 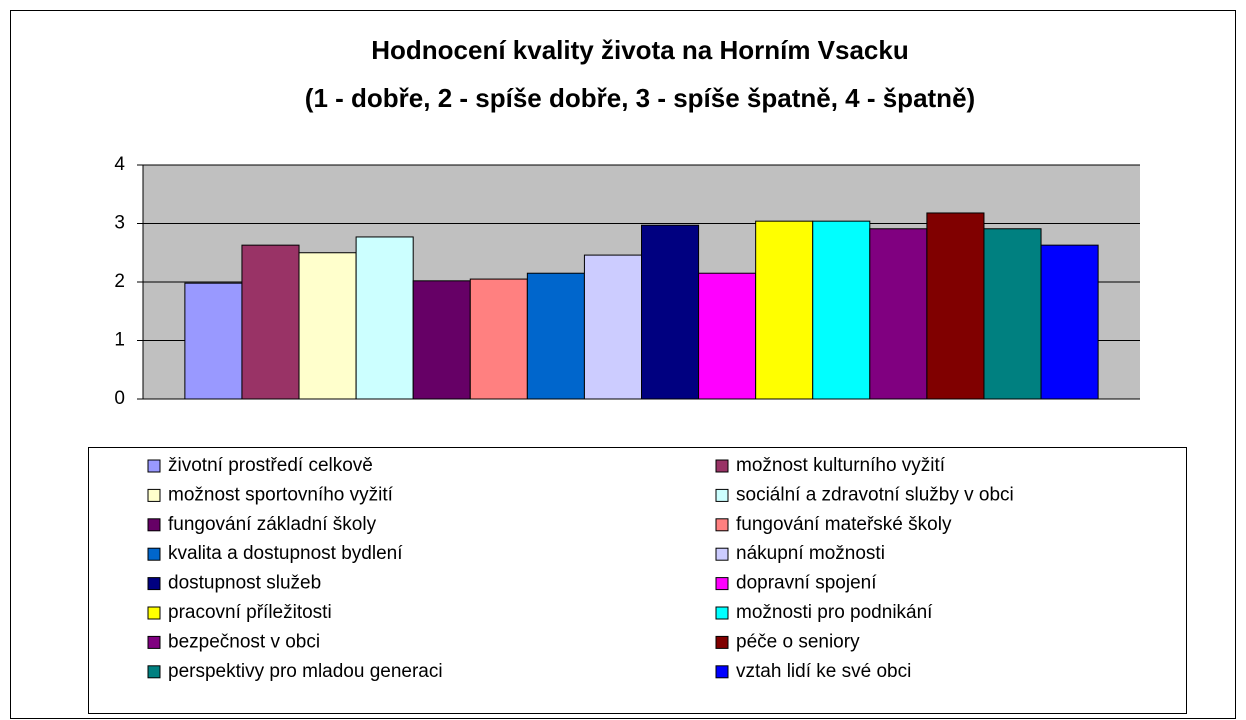 What do you see at coordinates (841, 465) in the screenshot?
I see `legend-label: možnost kulturního vyžití` at bounding box center [841, 465].